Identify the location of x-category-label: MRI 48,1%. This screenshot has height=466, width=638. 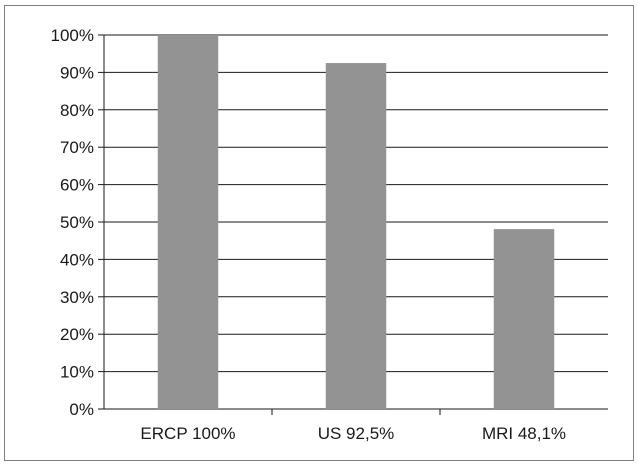
(524, 433).